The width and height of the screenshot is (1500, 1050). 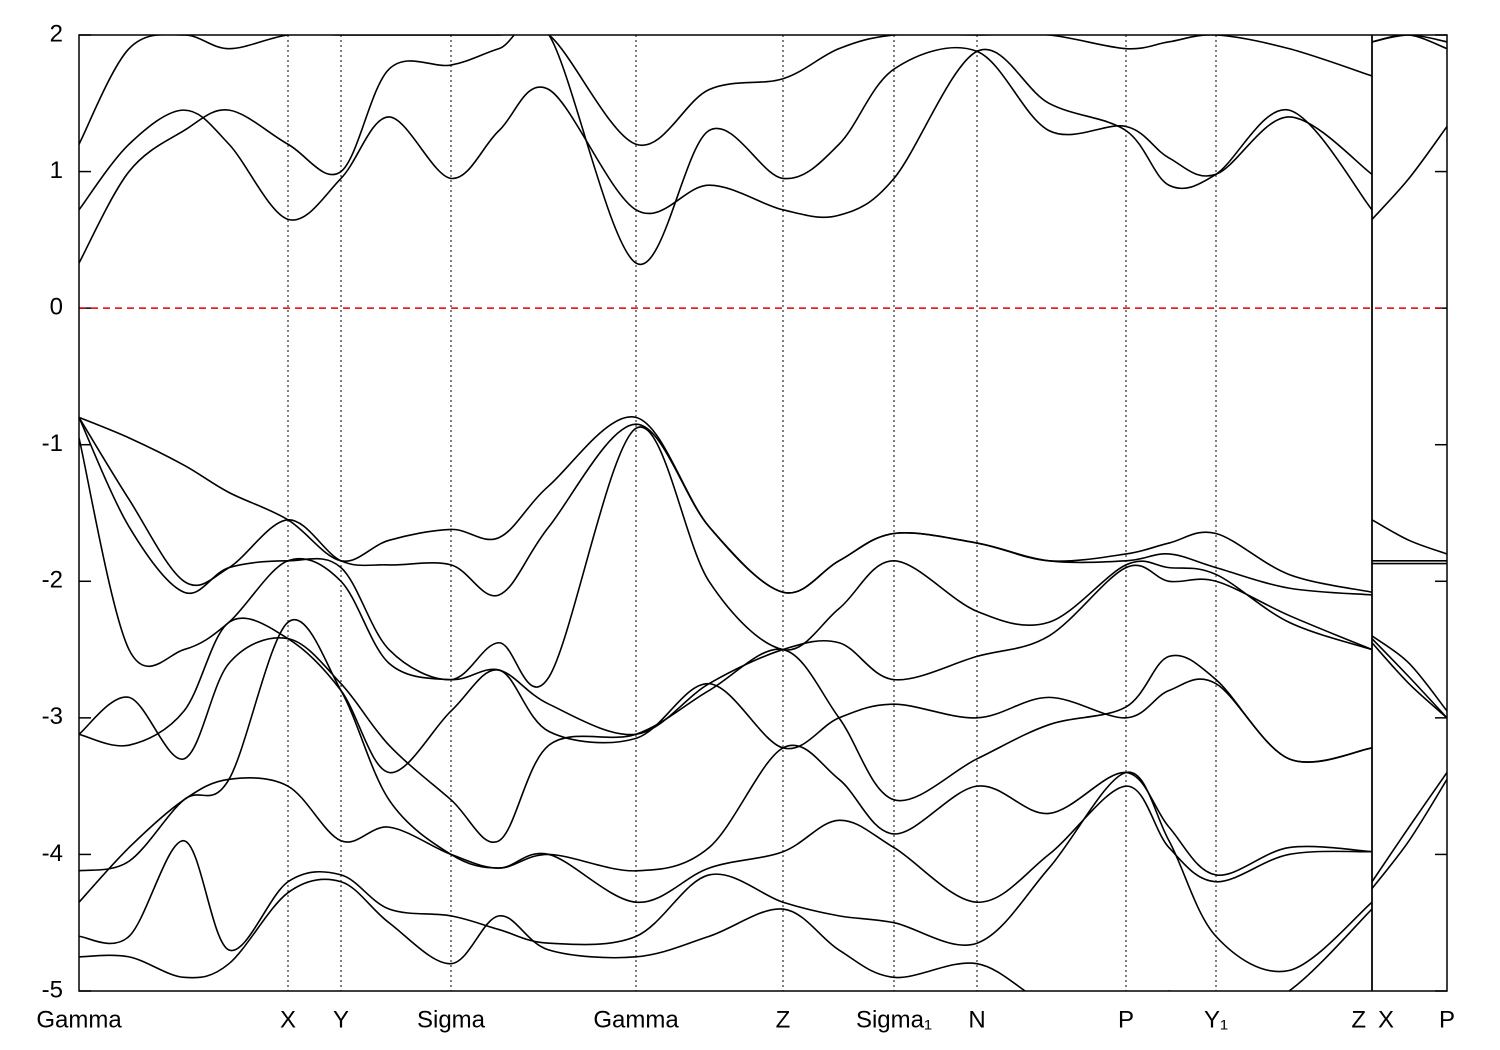 I want to click on x-tick-label: Sigma₁, so click(x=894, y=1019).